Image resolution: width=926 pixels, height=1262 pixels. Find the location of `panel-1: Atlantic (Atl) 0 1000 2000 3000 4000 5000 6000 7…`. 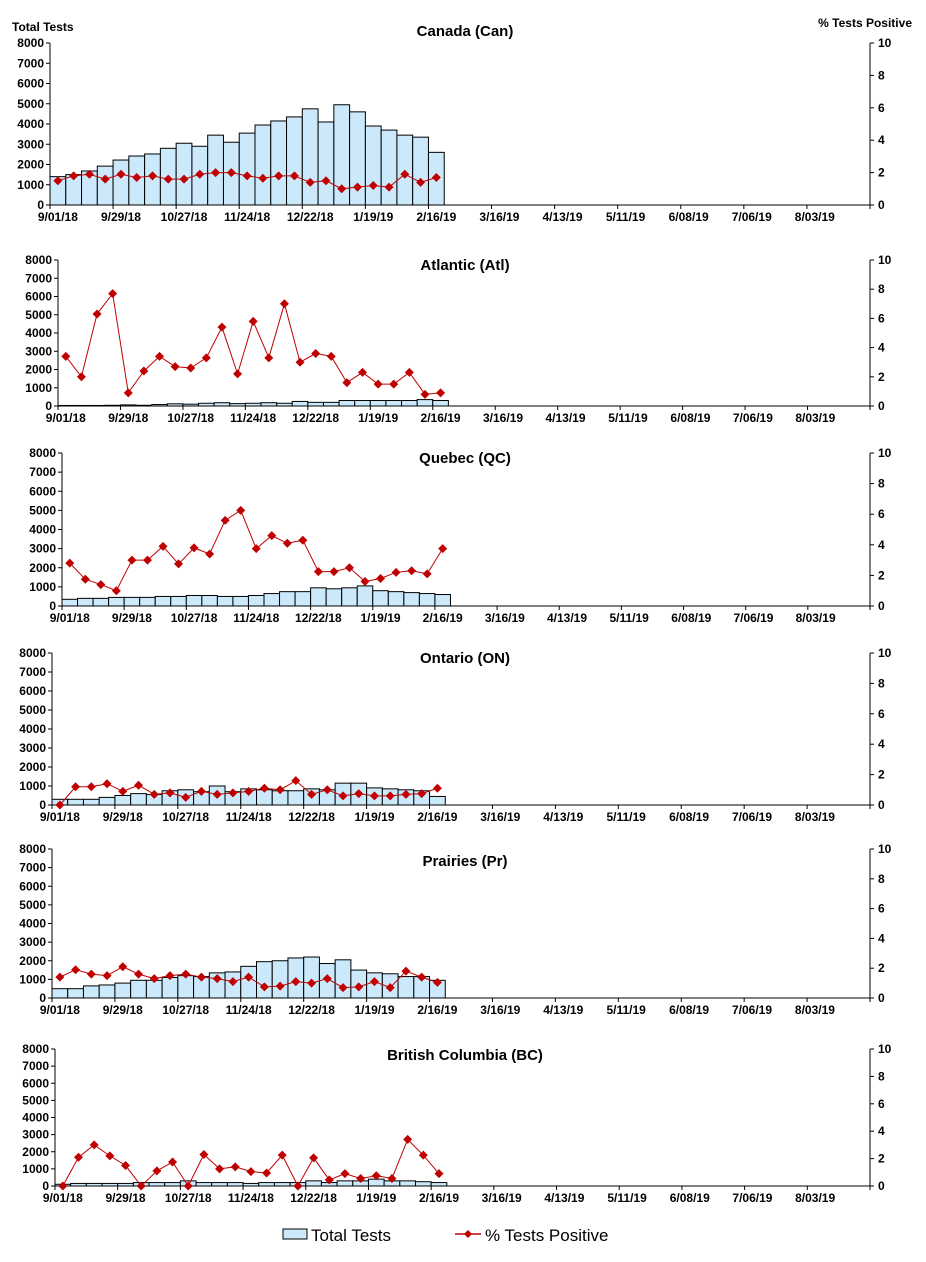

panel-1: Atlantic (Atl) 0 1000 2000 3000 4000 5000 6000 7… is located at coordinates (458, 339).